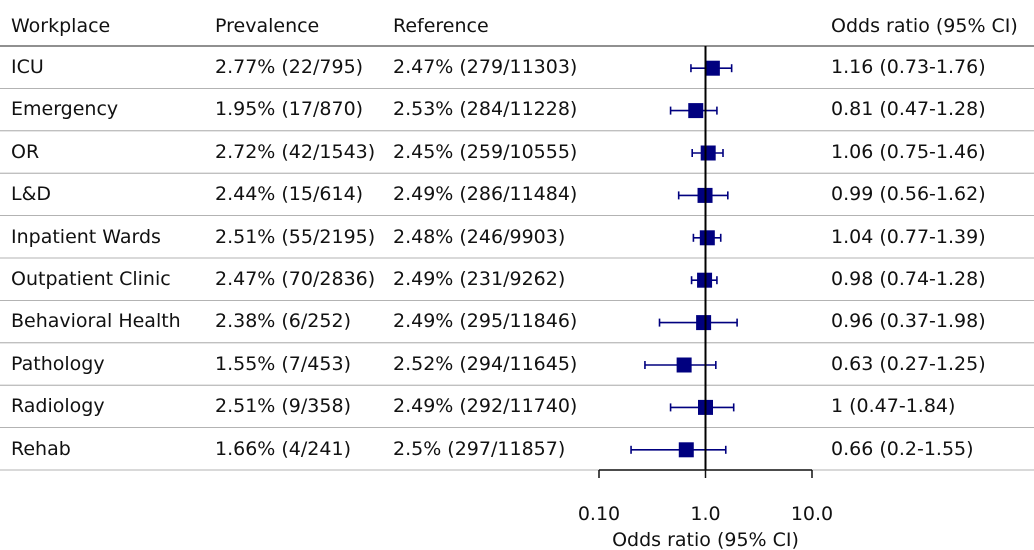  Describe the element at coordinates (485, 406) in the screenshot. I see `reference-cell: 2.49% (292/11740)` at that location.